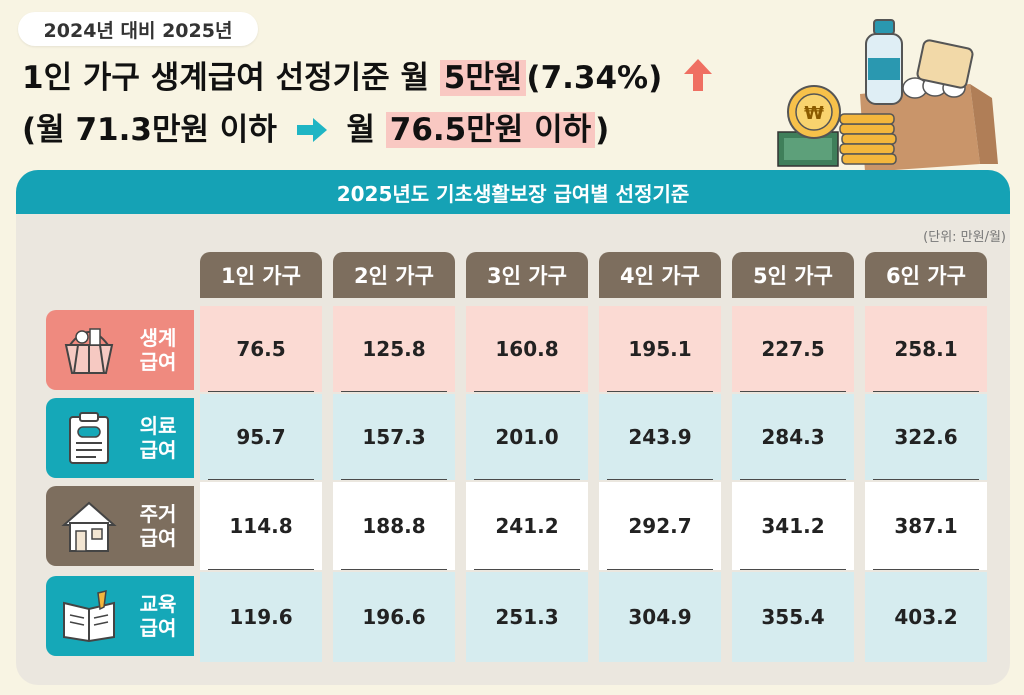 The image size is (1024, 695). Describe the element at coordinates (793, 617) in the screenshot. I see `table-cell: 355.4` at that location.